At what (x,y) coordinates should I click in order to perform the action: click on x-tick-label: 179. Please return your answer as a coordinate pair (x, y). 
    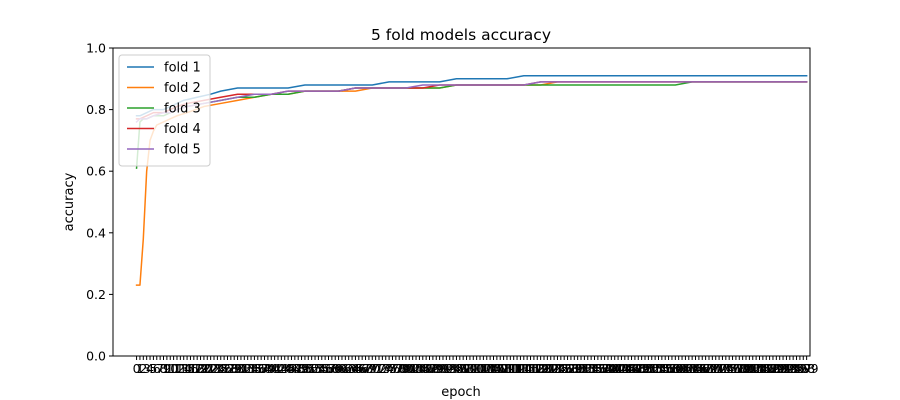
    Looking at the image, I should click on (739, 368).